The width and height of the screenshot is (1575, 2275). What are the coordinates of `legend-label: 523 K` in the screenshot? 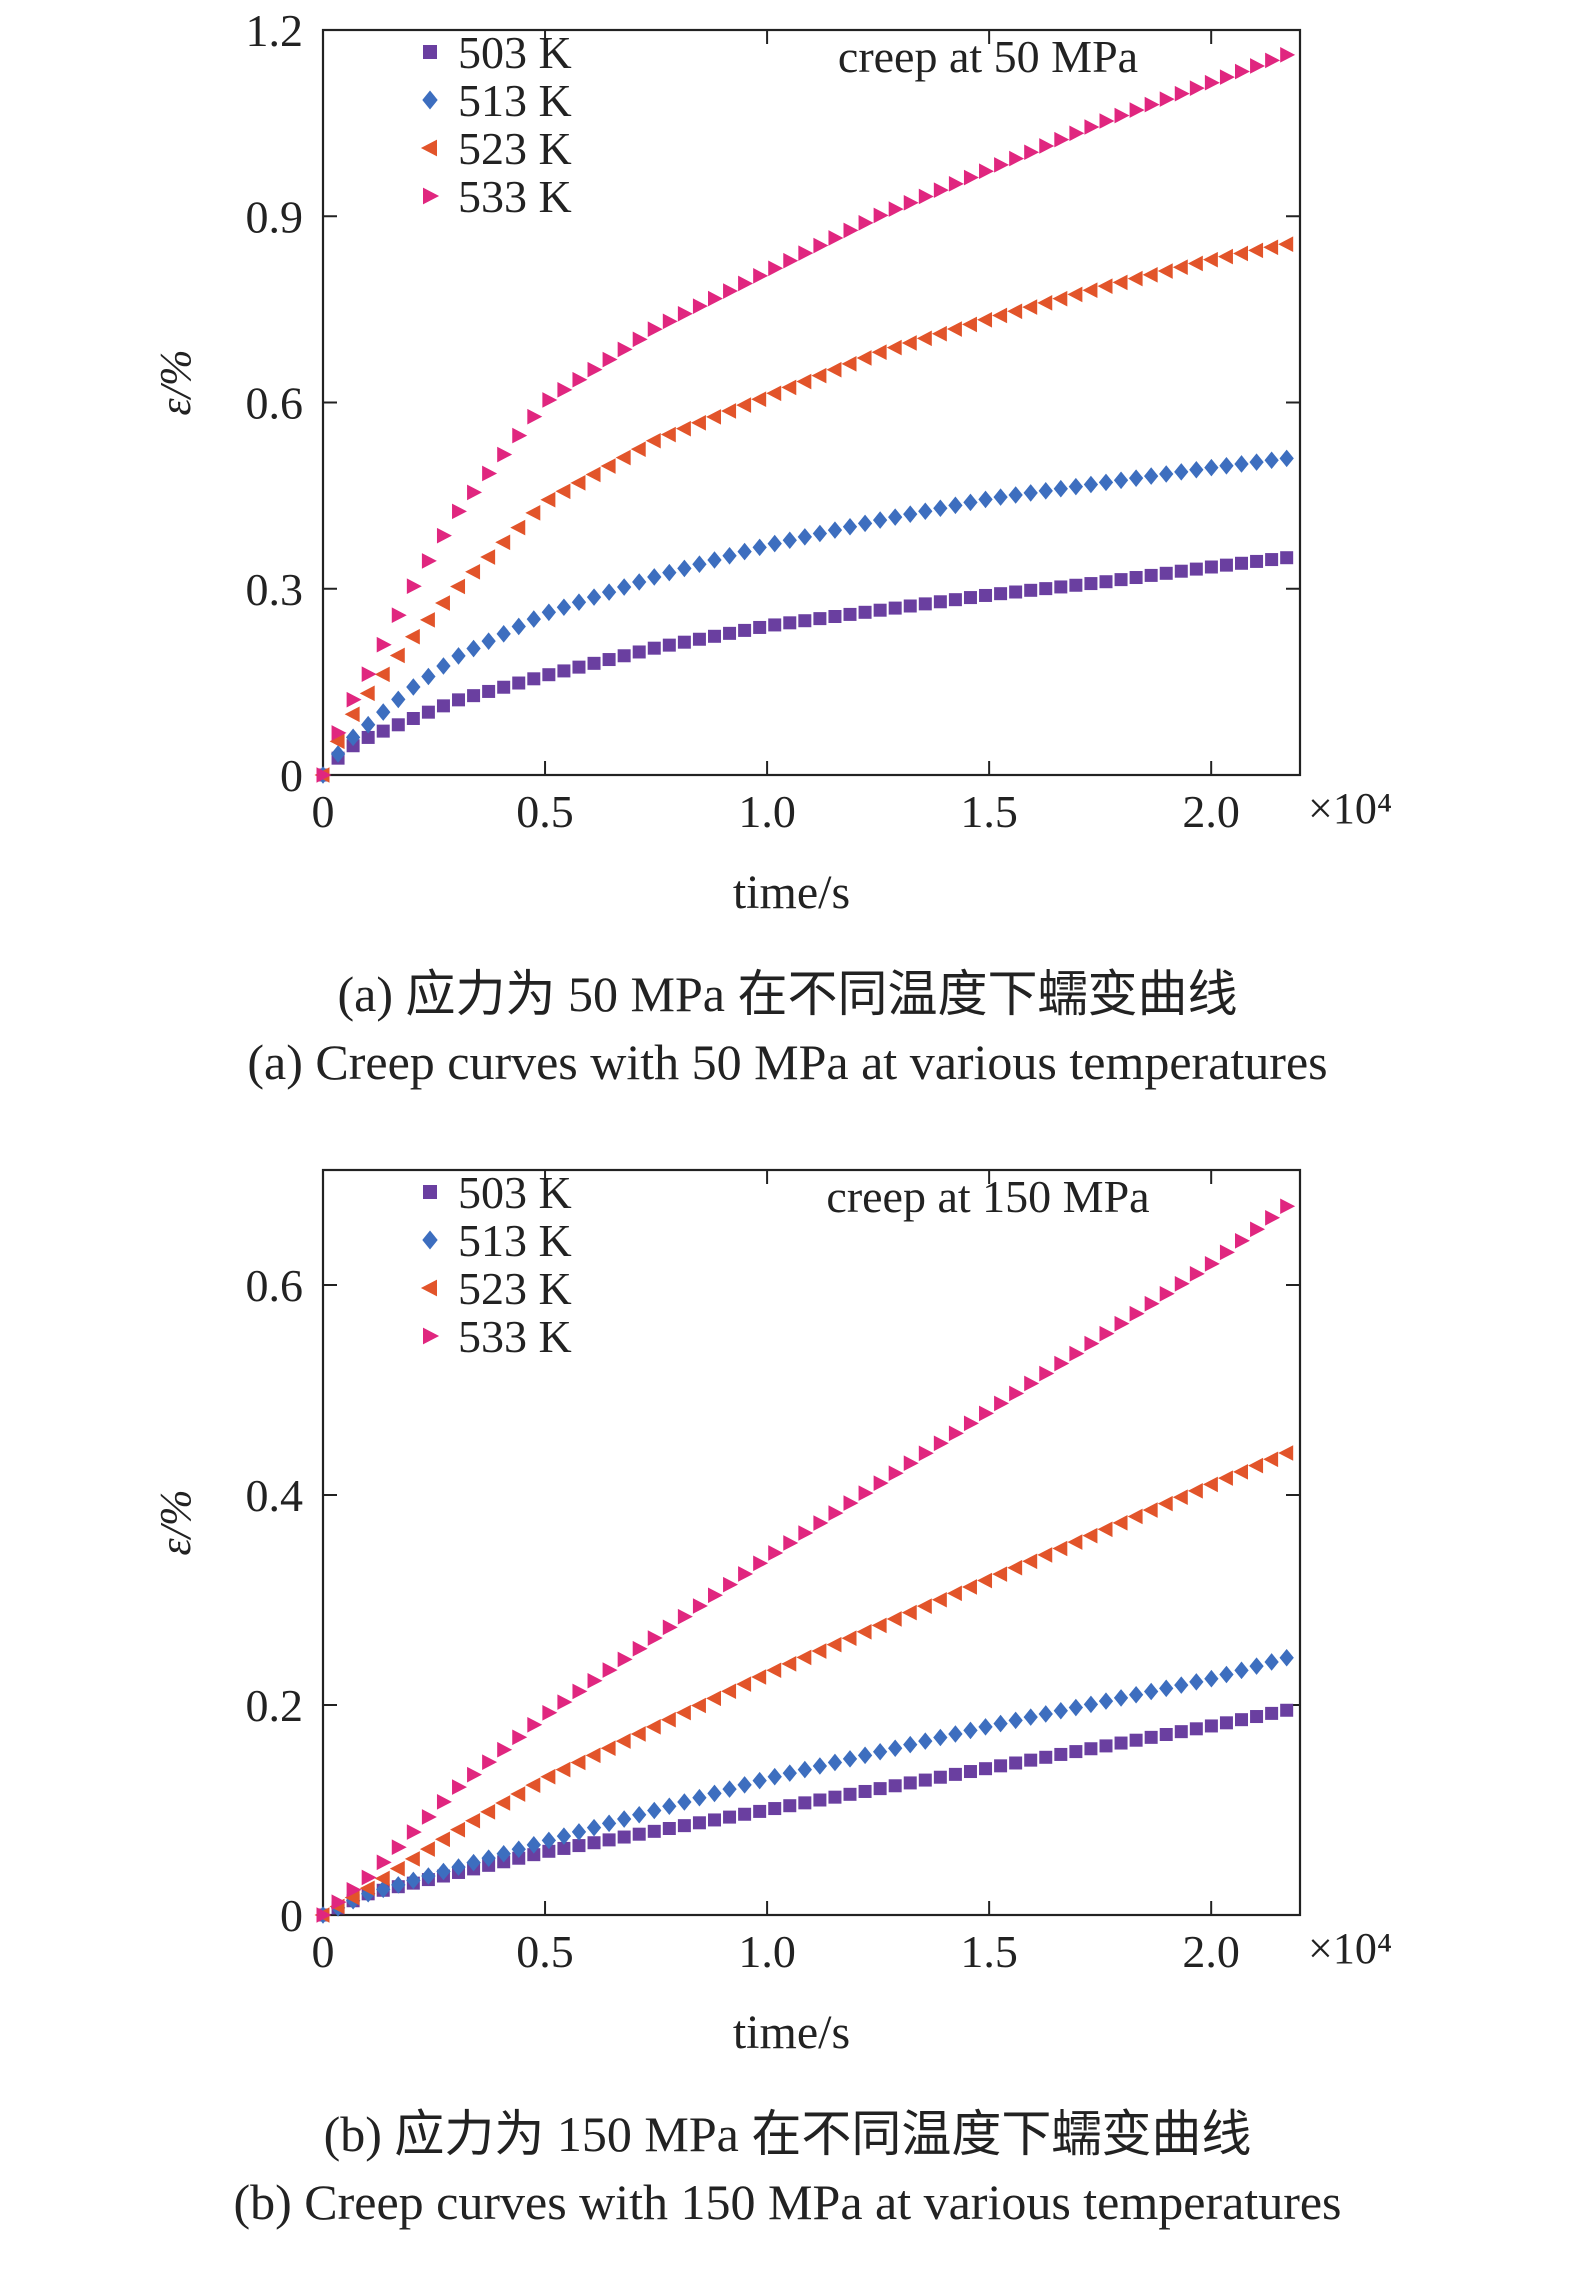 It's located at (515, 148).